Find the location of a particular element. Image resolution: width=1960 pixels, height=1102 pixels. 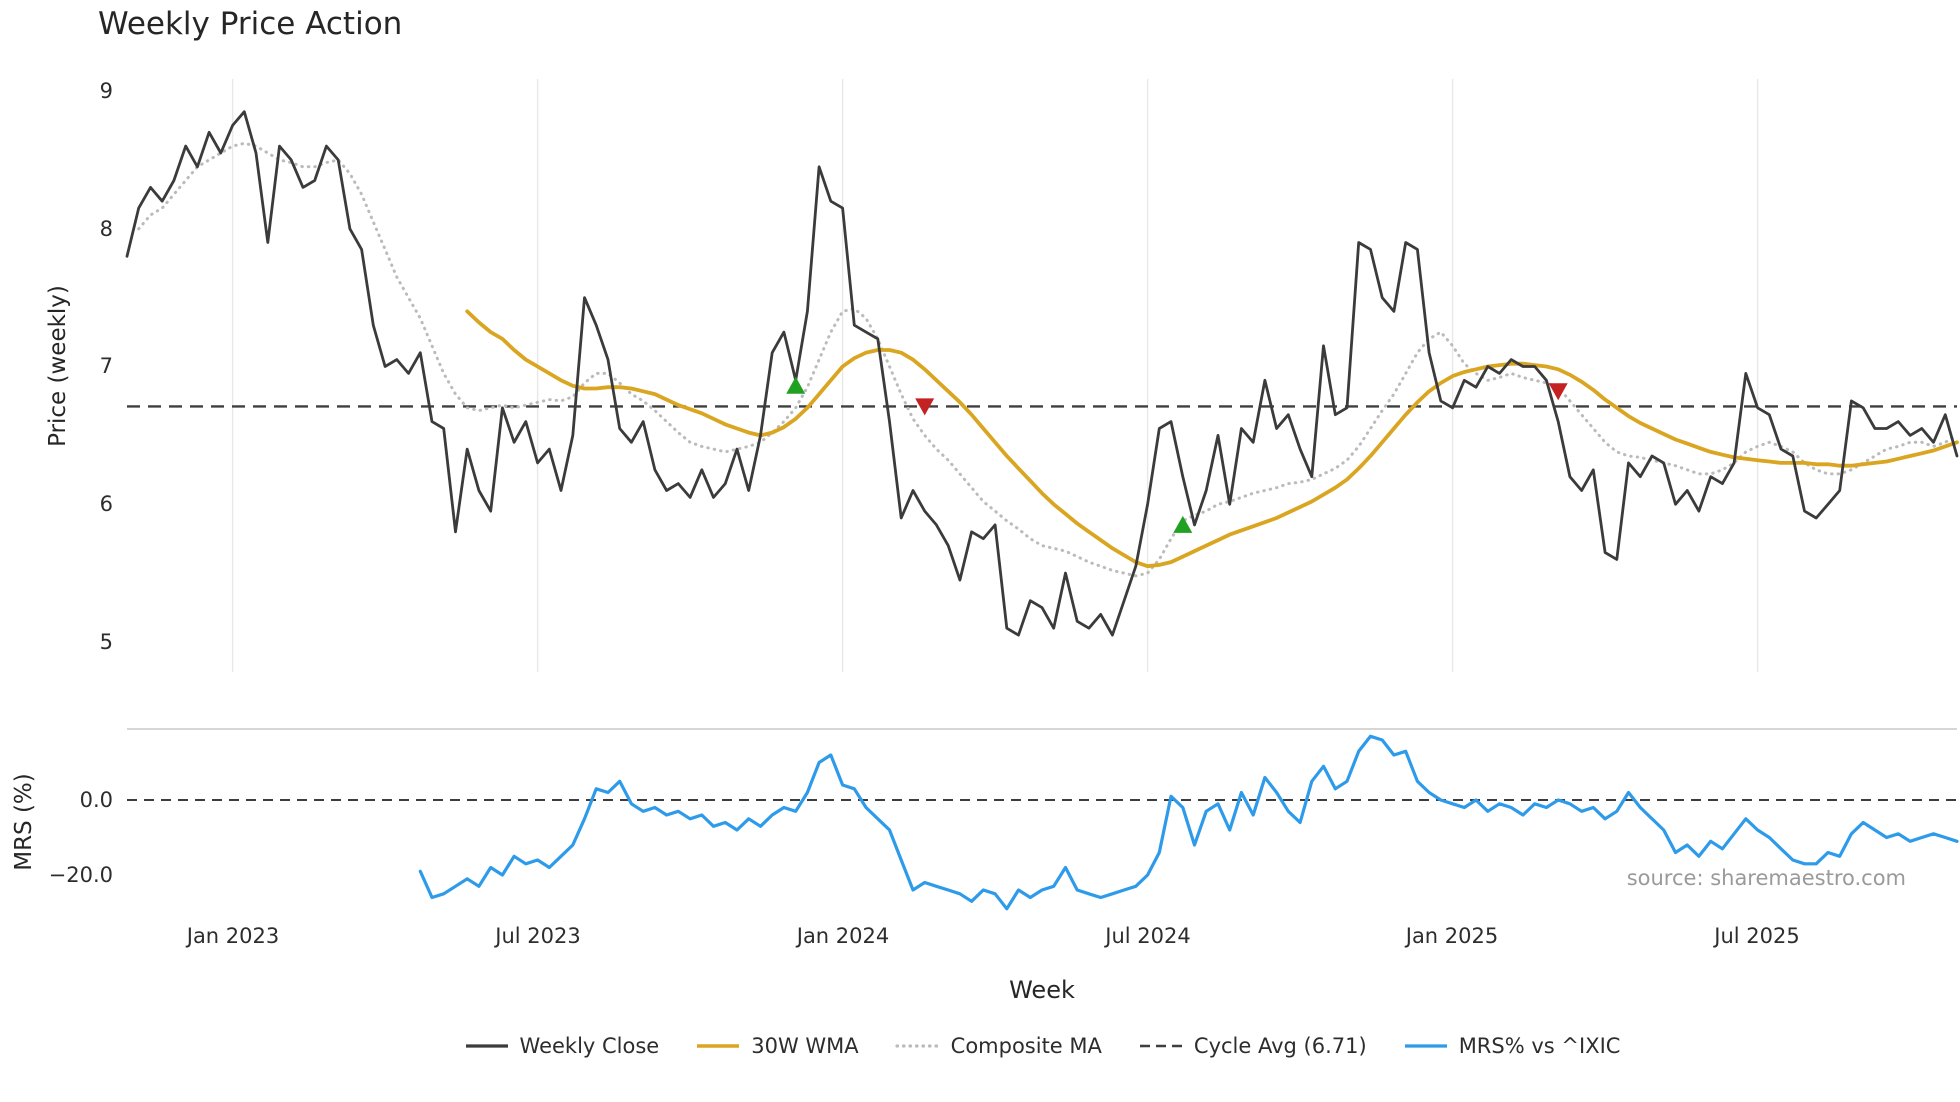

legend-label: 30W WMA is located at coordinates (805, 1046).